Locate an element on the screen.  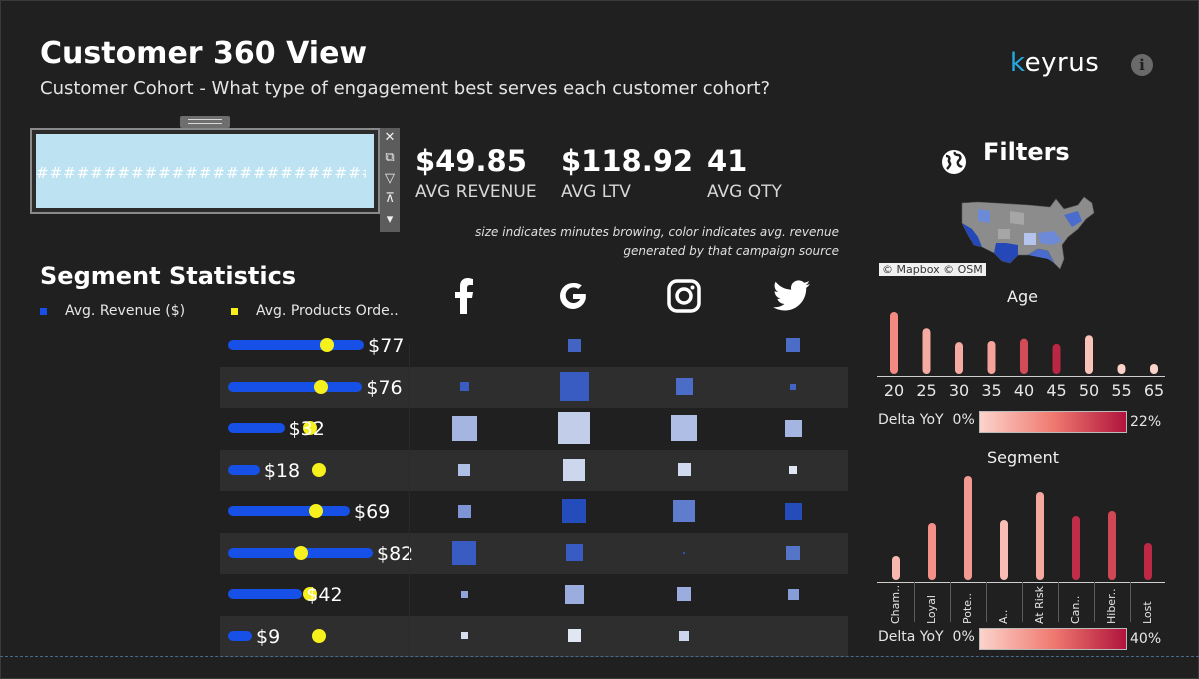
legend-revenue: Avg. Revenue ($) is located at coordinates (112, 311).